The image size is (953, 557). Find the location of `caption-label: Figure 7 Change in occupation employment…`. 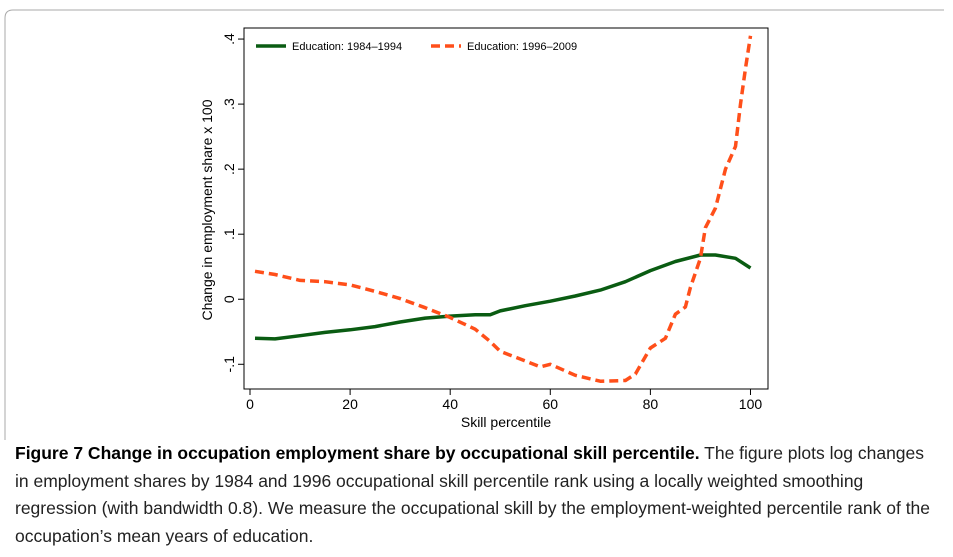

caption-label: Figure 7 Change in occupation employment… is located at coordinates (357, 453).